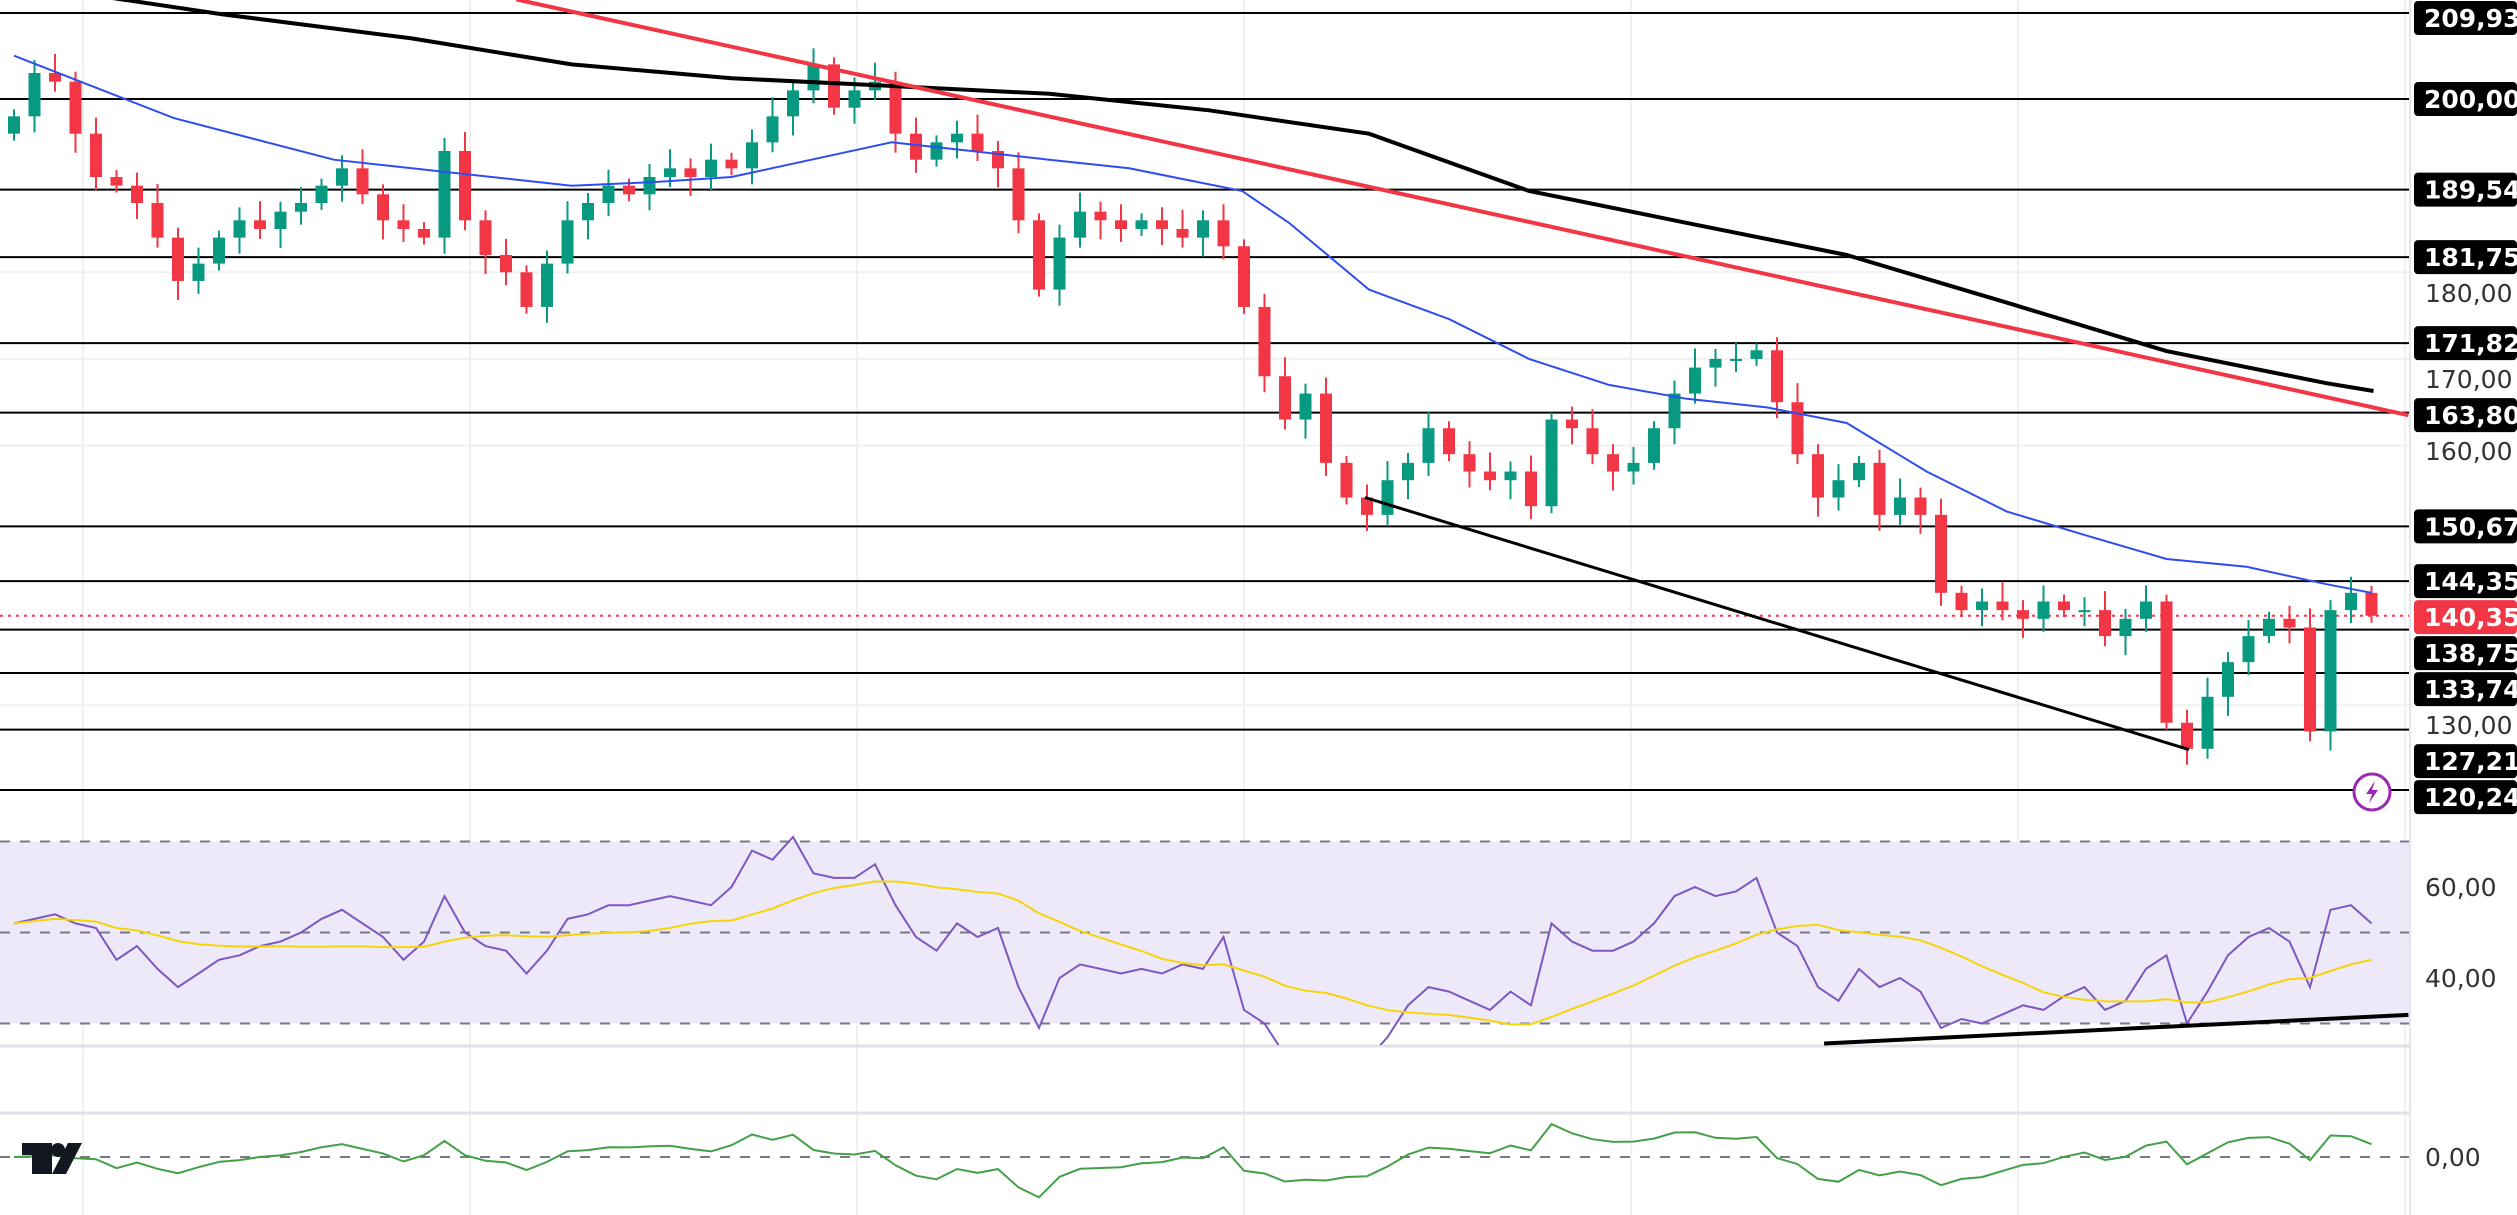  What do you see at coordinates (2470, 190) in the screenshot?
I see `level-label: 189,54` at bounding box center [2470, 190].